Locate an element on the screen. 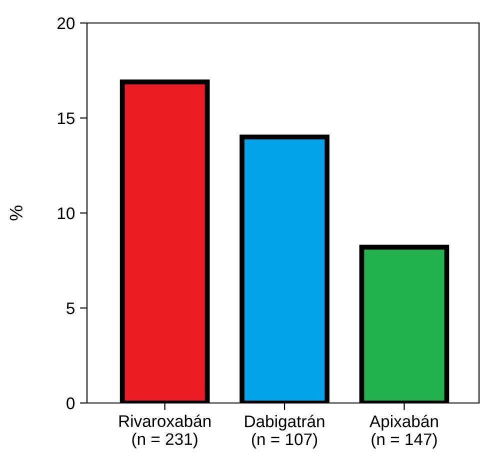  y-tick-label: 15 is located at coordinates (66, 118).